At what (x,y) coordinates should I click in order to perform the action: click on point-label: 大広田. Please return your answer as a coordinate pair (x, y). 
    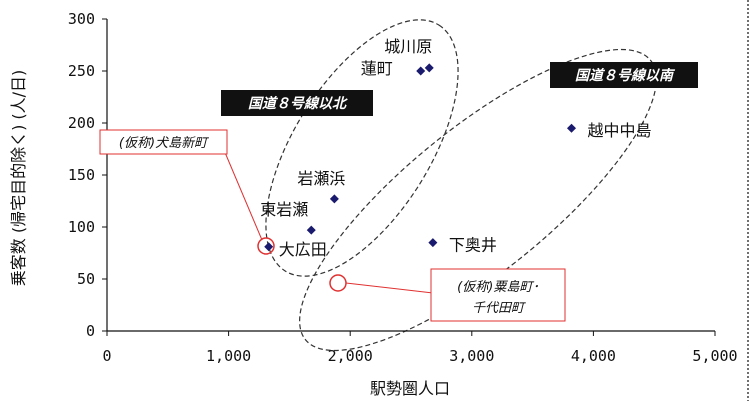
    Looking at the image, I should click on (303, 249).